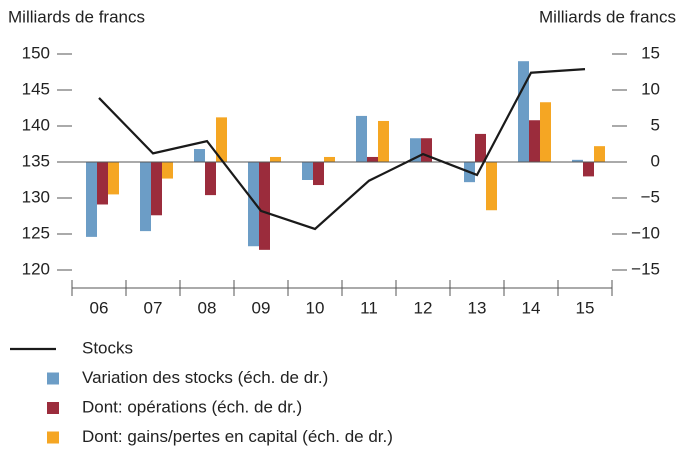 Image resolution: width=690 pixels, height=452 pixels. What do you see at coordinates (650, 88) in the screenshot?
I see `y2-tick-label: 10` at bounding box center [650, 88].